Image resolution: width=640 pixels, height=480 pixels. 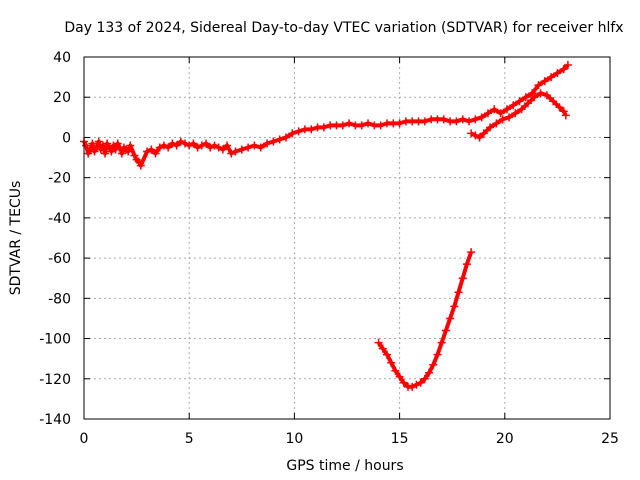 I want to click on y-tick-label: -100, so click(x=55, y=340).